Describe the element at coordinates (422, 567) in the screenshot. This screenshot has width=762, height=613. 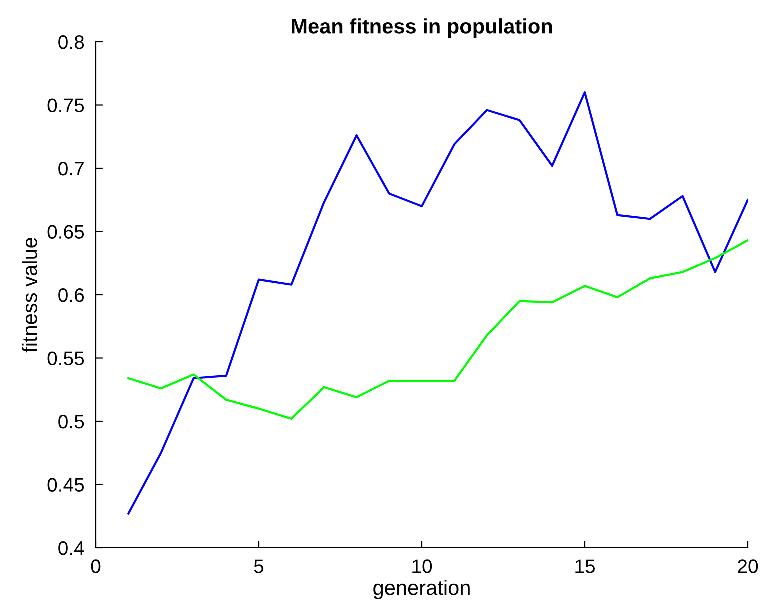
I see `x-tick-label: 10` at that location.